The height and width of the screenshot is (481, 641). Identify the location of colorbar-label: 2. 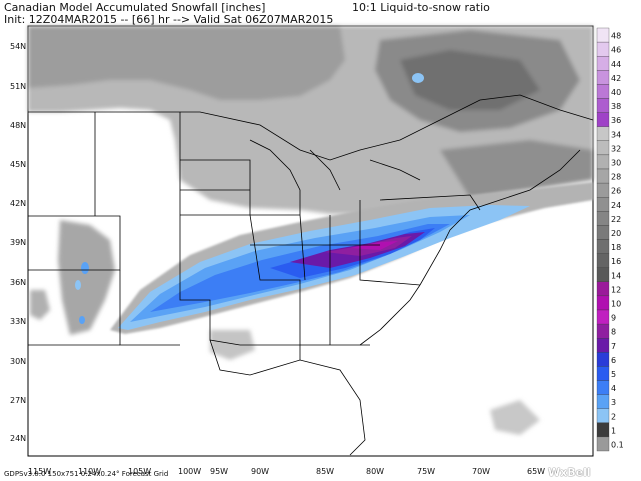
(613, 416).